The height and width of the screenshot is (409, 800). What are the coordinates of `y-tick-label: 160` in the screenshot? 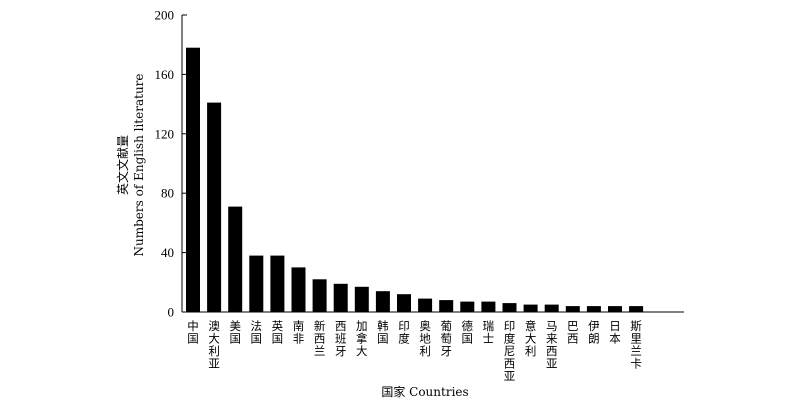 It's located at (165, 74).